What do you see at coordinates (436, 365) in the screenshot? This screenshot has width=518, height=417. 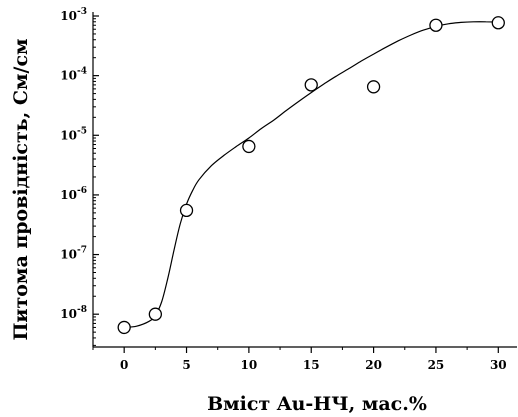 I see `x-tick-label: 25` at bounding box center [436, 365].